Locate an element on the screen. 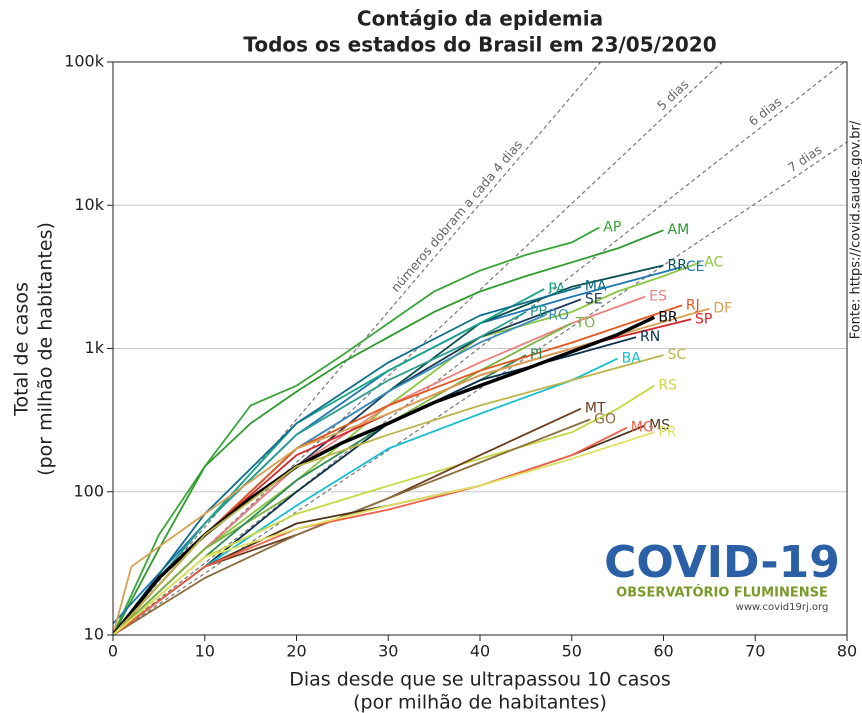 Image resolution: width=862 pixels, height=713 pixels. y-tick-label: 1k is located at coordinates (95, 347).